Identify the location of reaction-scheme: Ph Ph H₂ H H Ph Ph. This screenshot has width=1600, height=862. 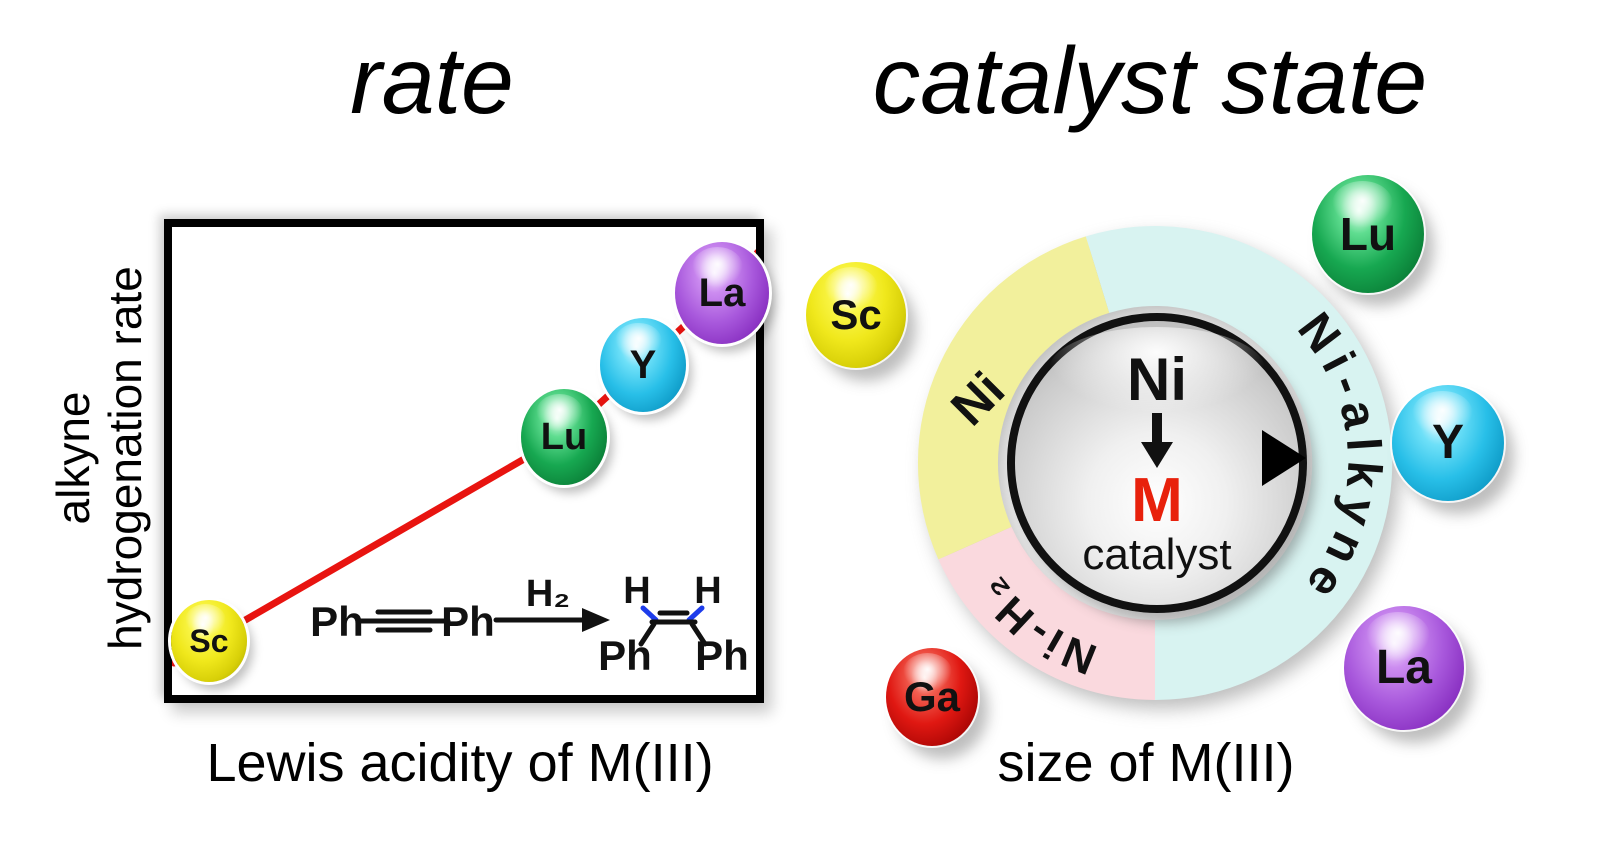
(529, 624).